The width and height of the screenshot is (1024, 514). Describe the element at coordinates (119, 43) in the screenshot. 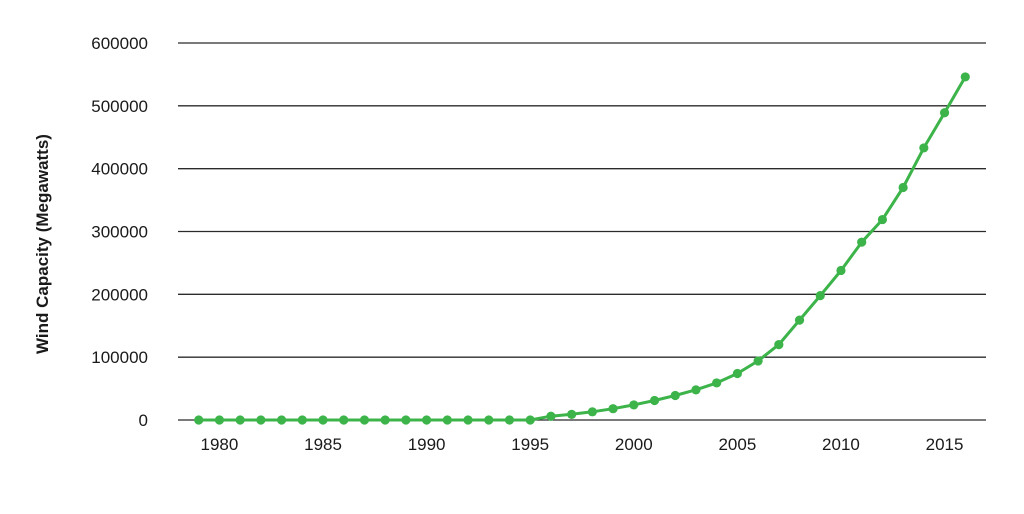

I see `y-tick-label: 600000` at that location.